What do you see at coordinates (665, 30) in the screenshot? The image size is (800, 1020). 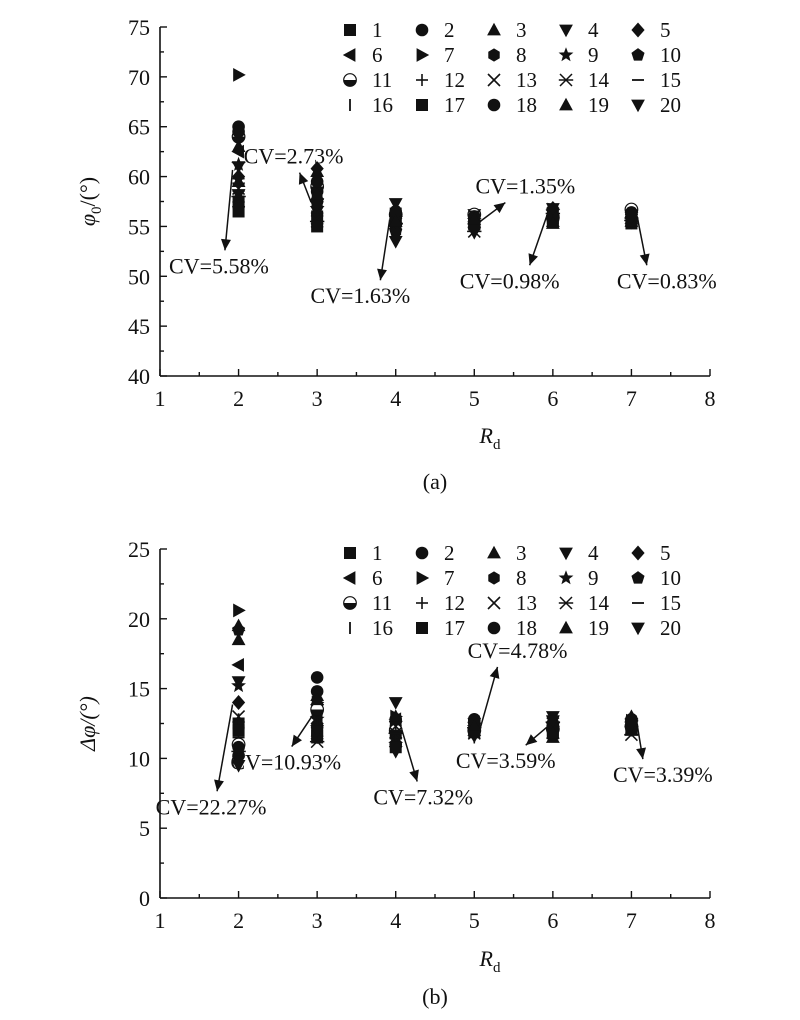 I see `legend-label: 5` at bounding box center [665, 30].